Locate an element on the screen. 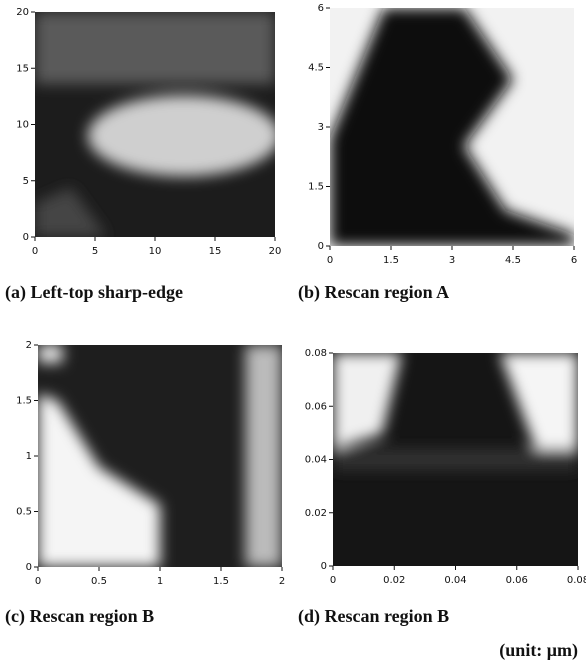  y-tick-label: 2 is located at coordinates (29, 345).